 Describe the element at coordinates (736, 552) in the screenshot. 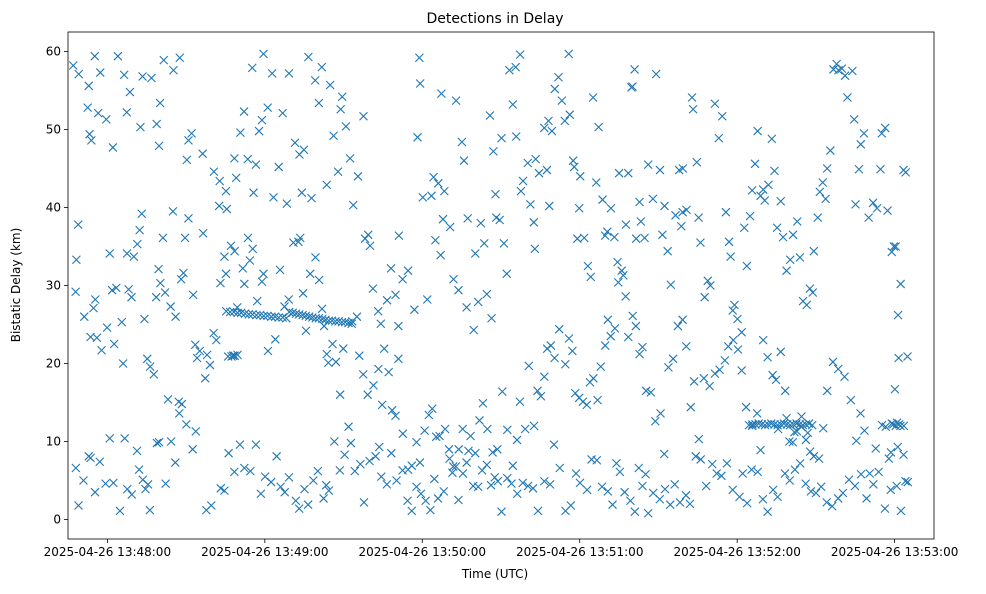

I see `x-tick-label: 2025-04-26 13:52:00` at that location.